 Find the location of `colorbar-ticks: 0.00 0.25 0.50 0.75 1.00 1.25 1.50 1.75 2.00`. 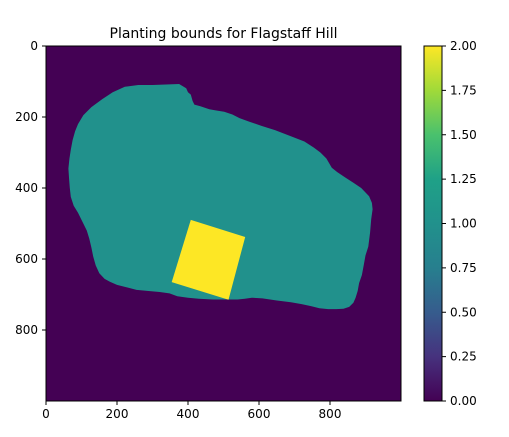

colorbar-ticks: 0.00 0.25 0.50 0.75 1.00 1.25 1.50 1.75 2.00 is located at coordinates (459, 223).